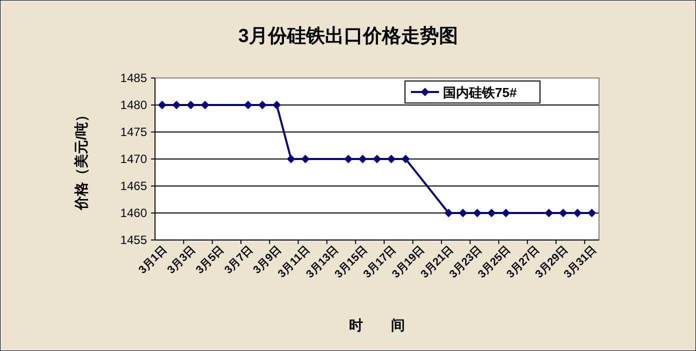 Image resolution: width=696 pixels, height=351 pixels. I want to click on y-tick-label: 1455, so click(134, 240).